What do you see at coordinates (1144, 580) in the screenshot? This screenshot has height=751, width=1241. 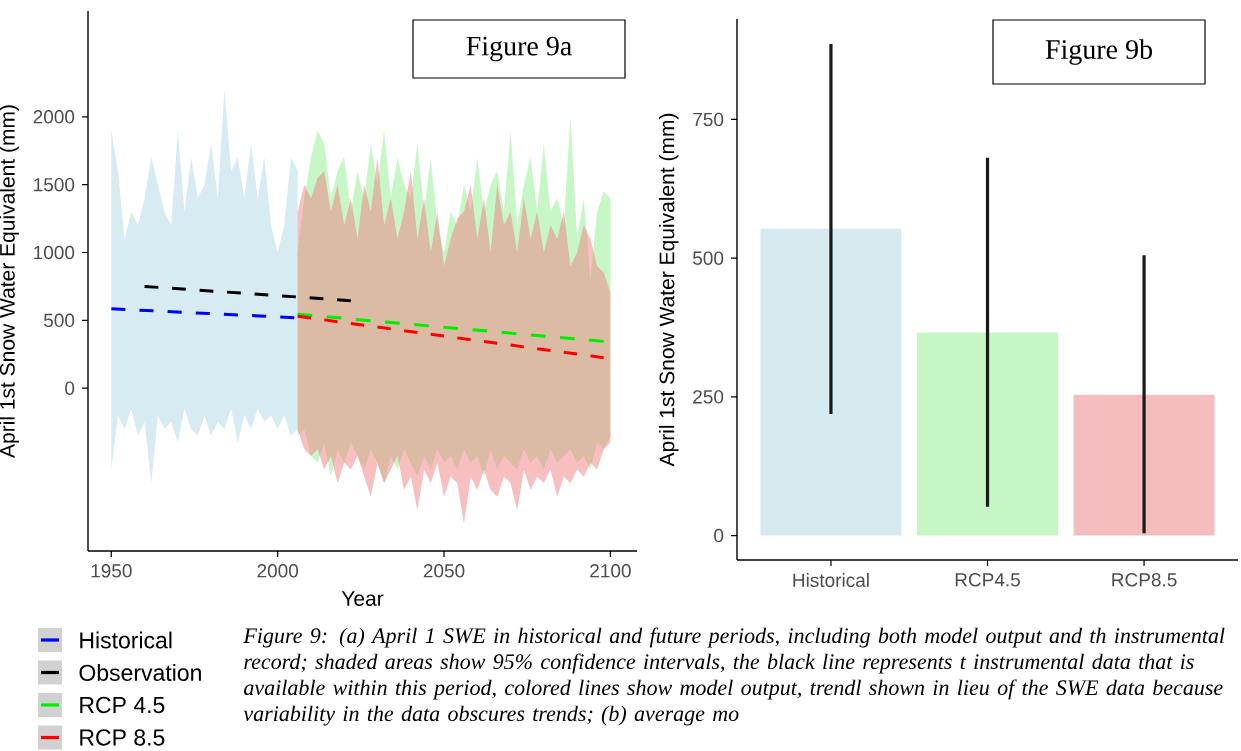 I see `x-tick-label: RCP8.5` at bounding box center [1144, 580].